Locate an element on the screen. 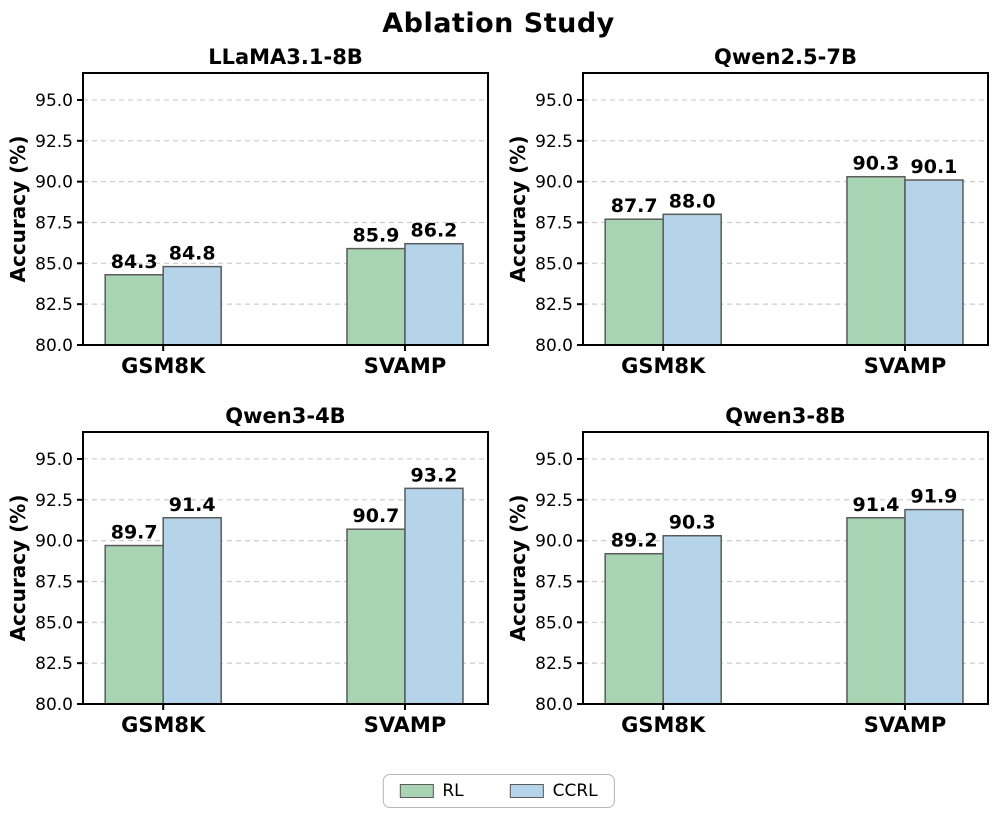 The height and width of the screenshot is (818, 997). value-label-rl-svamp: 85.9 is located at coordinates (376, 236).